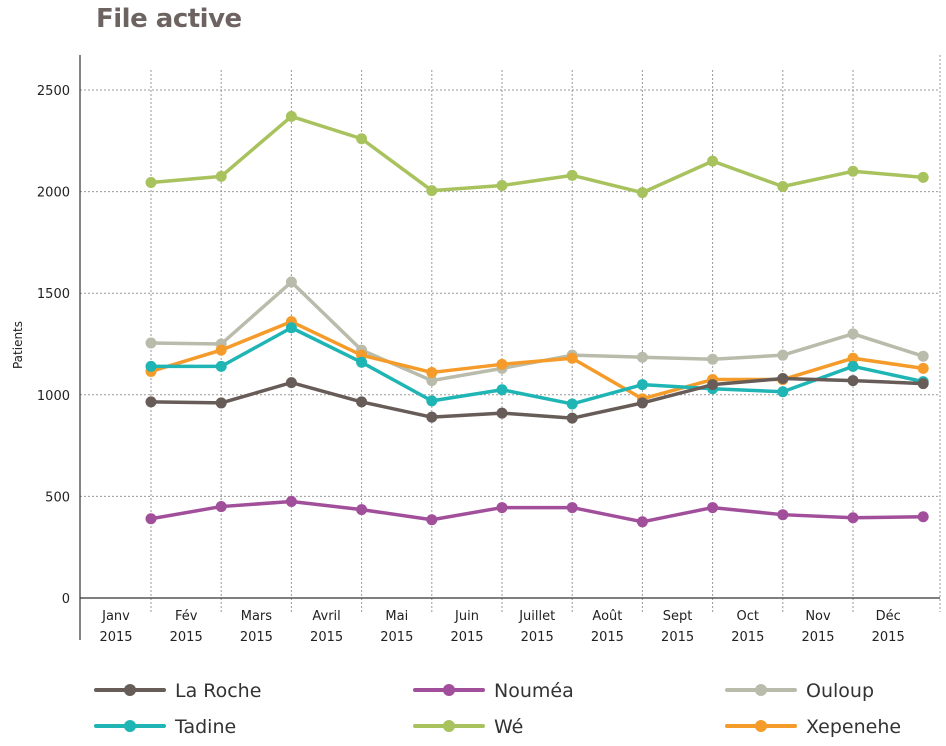  Describe the element at coordinates (326, 616) in the screenshot. I see `x-tick-label: Avril` at that location.